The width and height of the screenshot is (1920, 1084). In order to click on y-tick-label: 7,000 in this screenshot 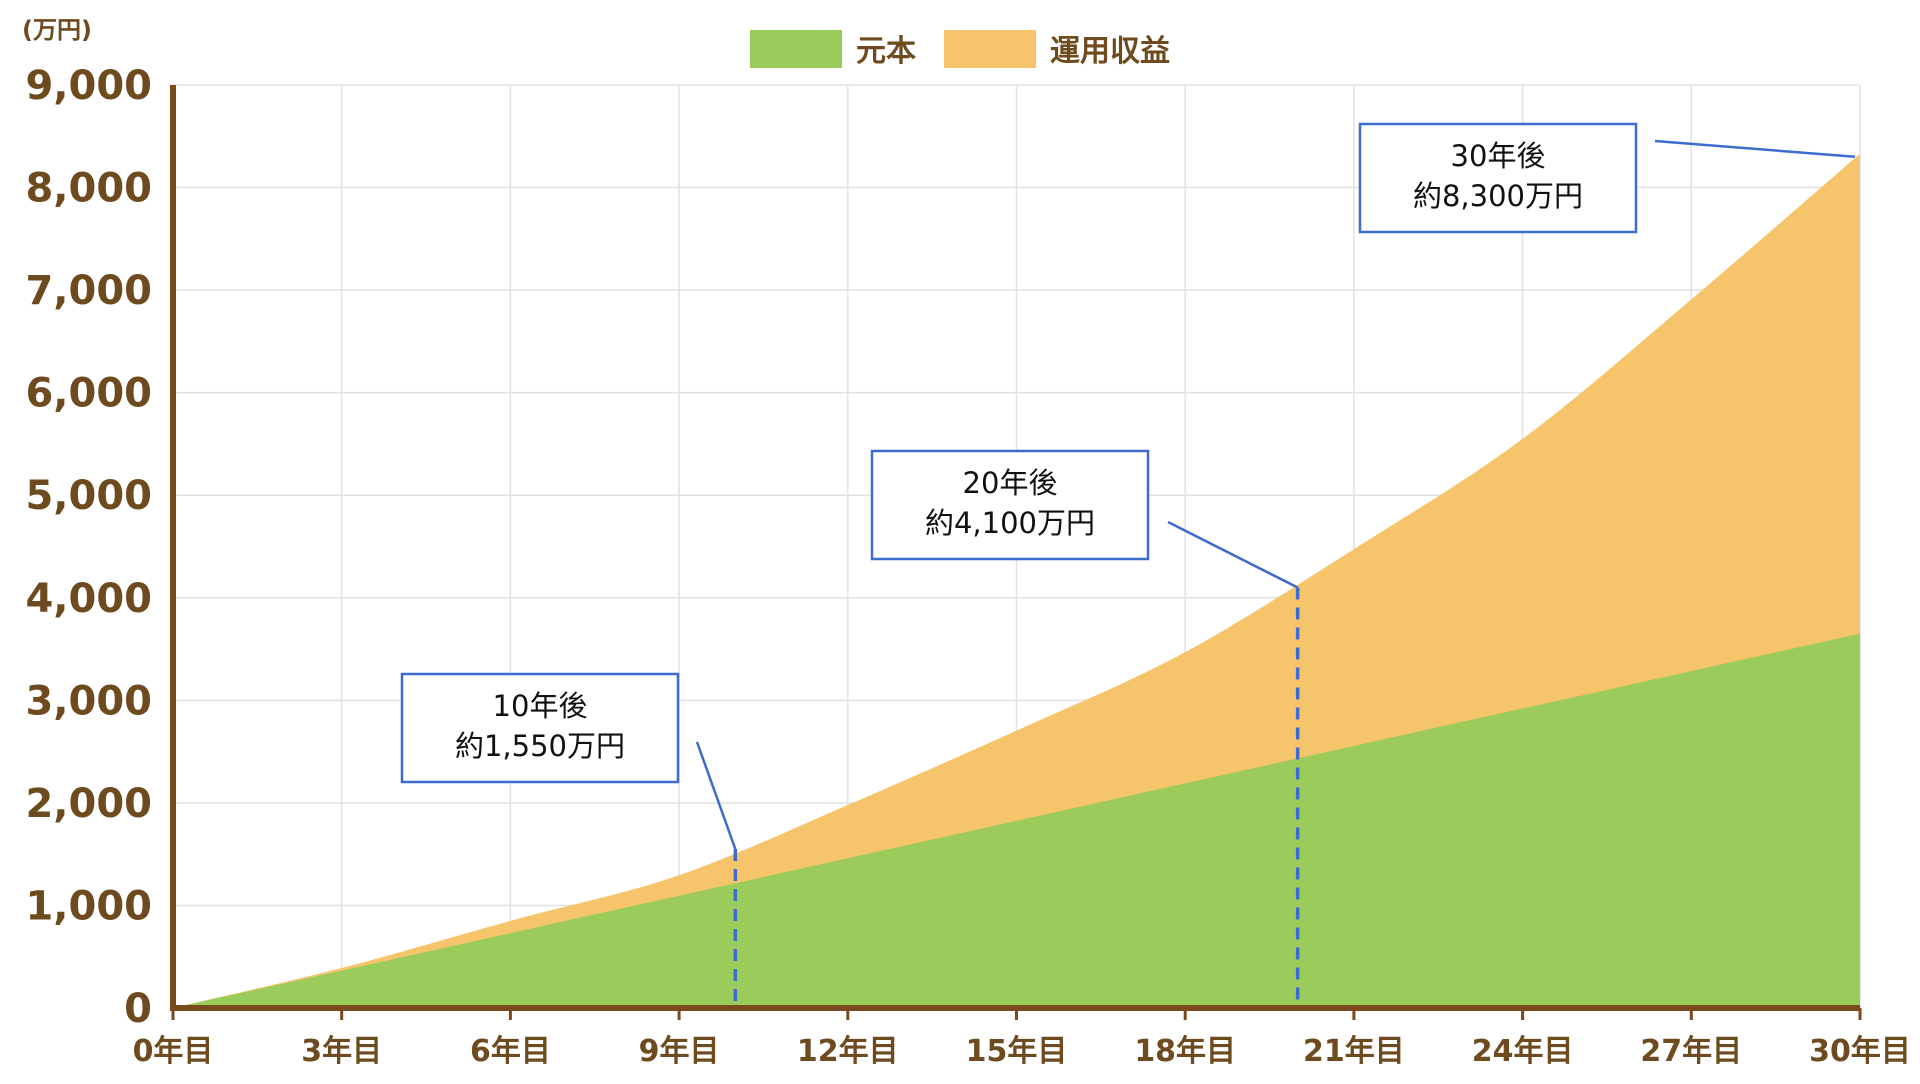, I will do `click(88, 291)`.